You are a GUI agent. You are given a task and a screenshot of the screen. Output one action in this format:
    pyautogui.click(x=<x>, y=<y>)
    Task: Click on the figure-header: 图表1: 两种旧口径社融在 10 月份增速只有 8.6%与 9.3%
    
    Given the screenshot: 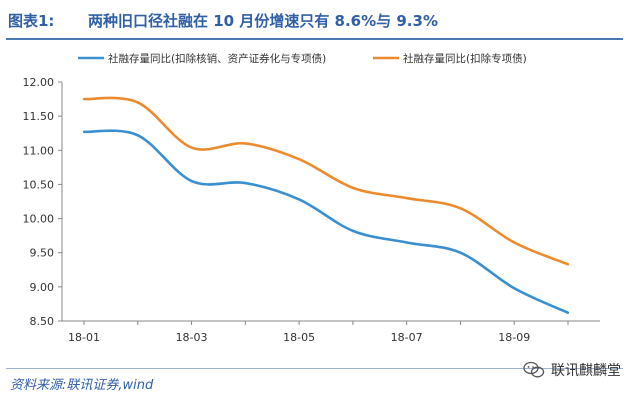 What is the action you would take?
    pyautogui.click(x=314, y=24)
    